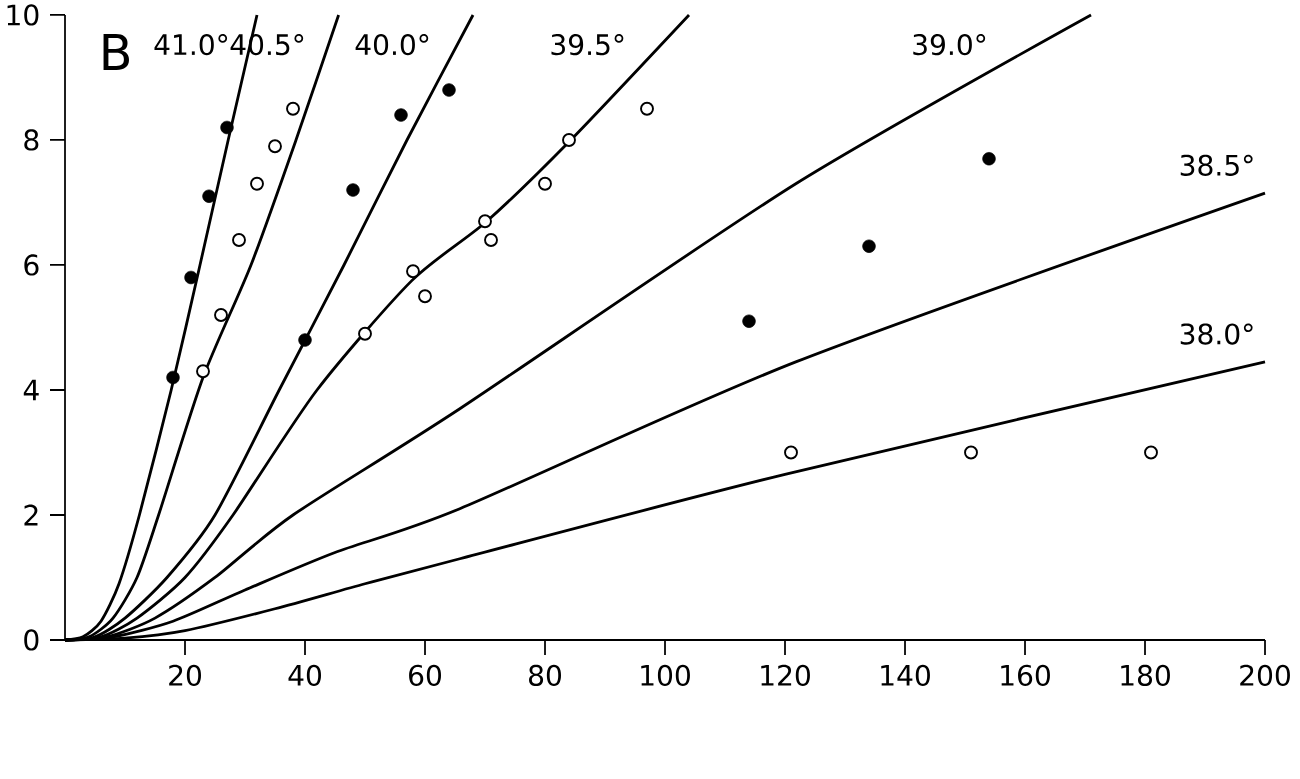  What do you see at coordinates (31, 515) in the screenshot?
I see `y-tick-label: 2` at bounding box center [31, 515].